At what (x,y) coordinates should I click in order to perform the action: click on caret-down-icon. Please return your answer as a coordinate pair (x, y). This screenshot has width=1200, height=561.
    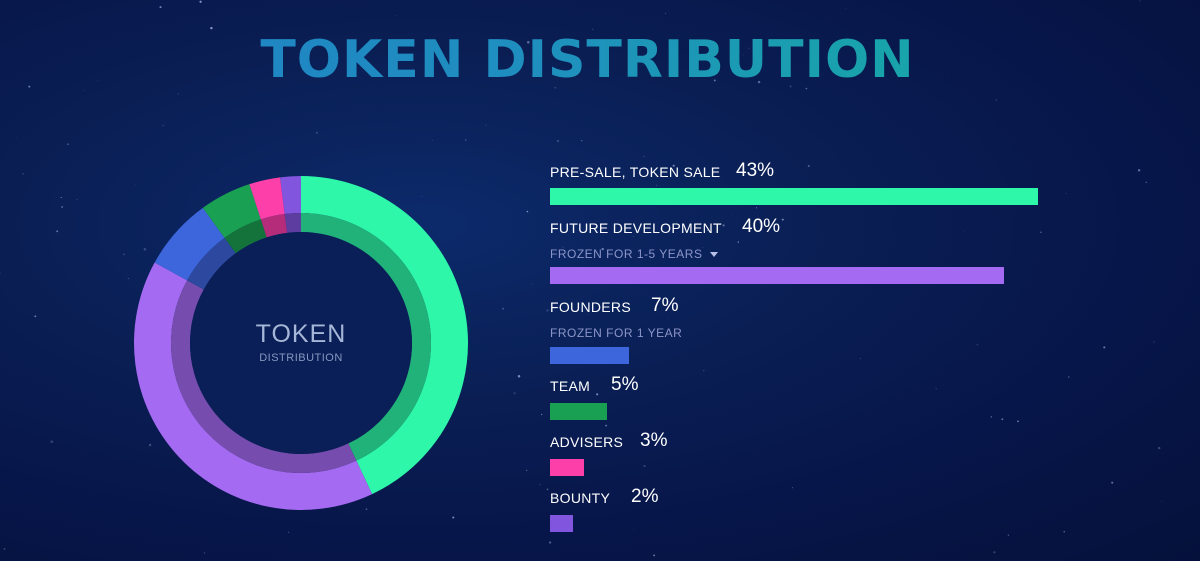
    Looking at the image, I should click on (714, 255).